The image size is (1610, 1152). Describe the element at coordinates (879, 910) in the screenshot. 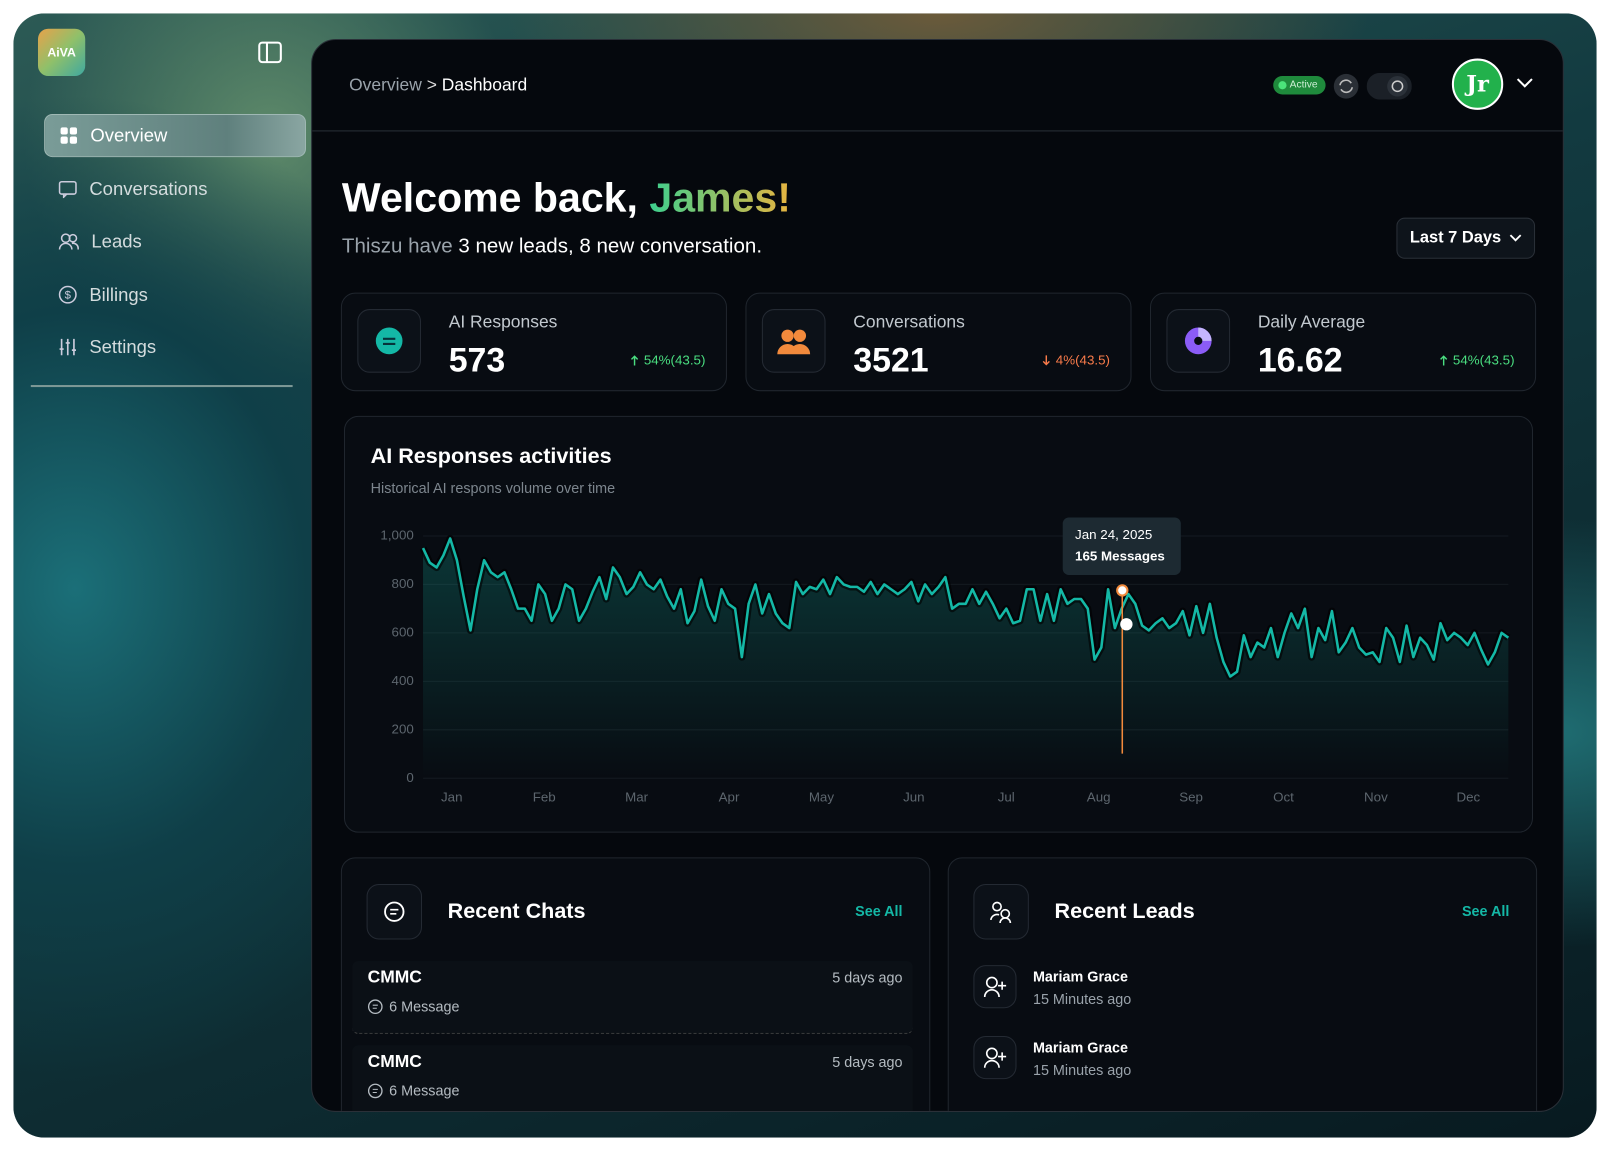

I see `chats-see-all: See All` at that location.